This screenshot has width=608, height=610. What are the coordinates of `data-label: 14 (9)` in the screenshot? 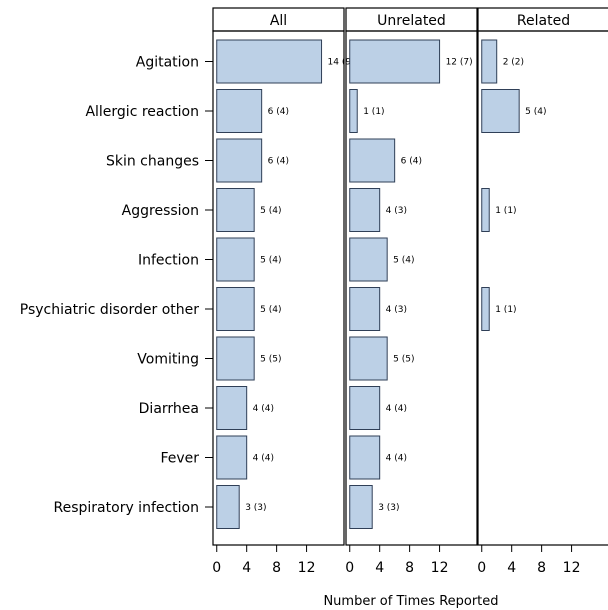 It's located at (341, 63).